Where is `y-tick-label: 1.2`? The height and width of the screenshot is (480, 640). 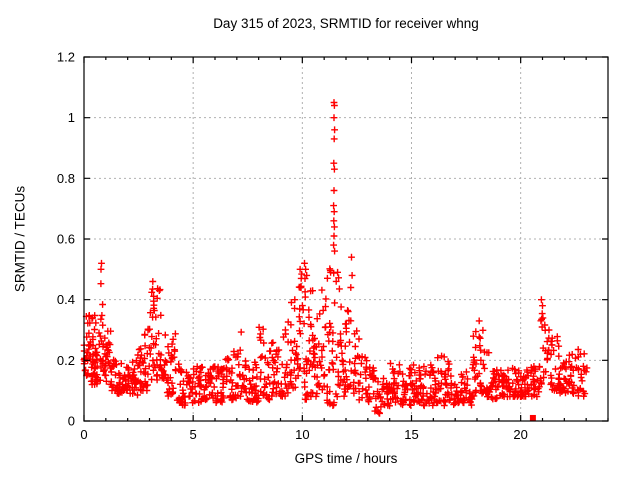 y-tick-label: 1.2 is located at coordinates (66, 57).